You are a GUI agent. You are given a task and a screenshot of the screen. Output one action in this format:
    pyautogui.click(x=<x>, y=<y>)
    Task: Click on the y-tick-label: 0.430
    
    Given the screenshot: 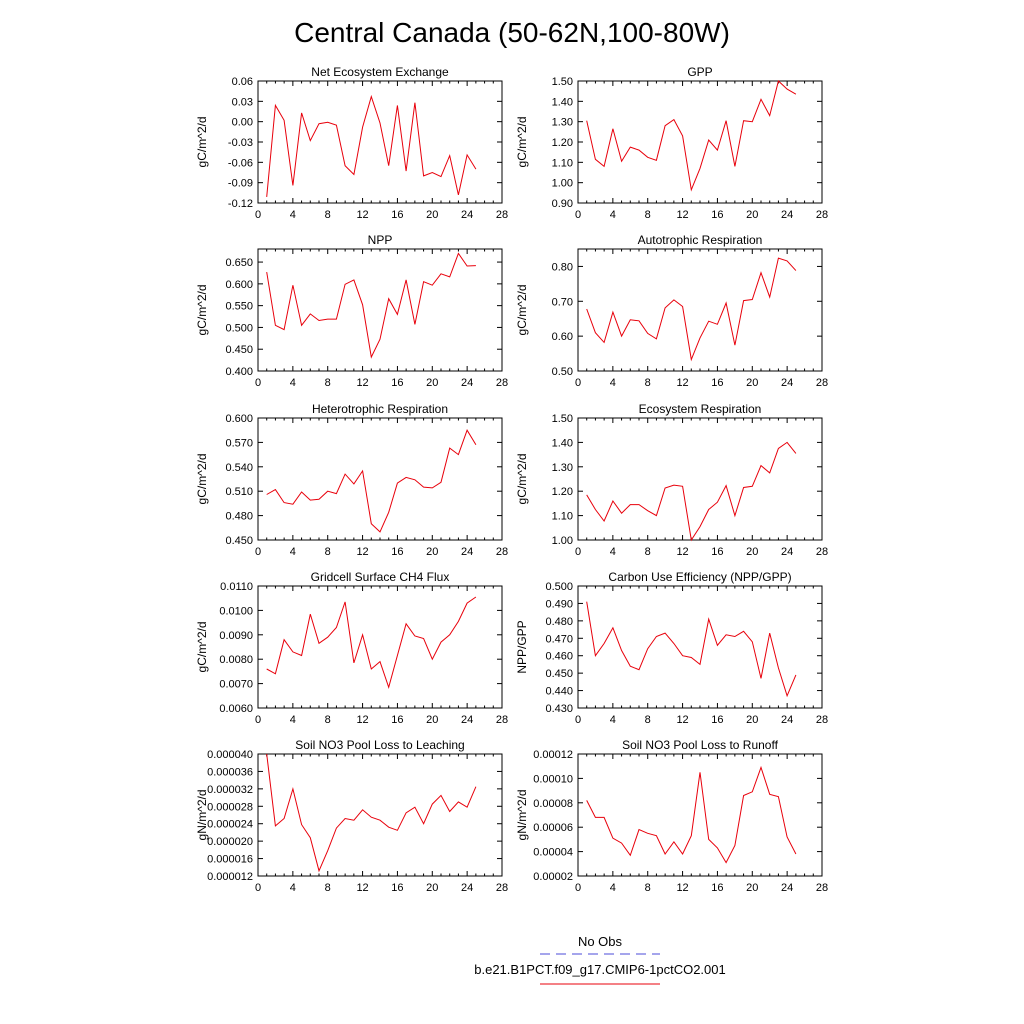 What is the action you would take?
    pyautogui.click(x=559, y=709)
    